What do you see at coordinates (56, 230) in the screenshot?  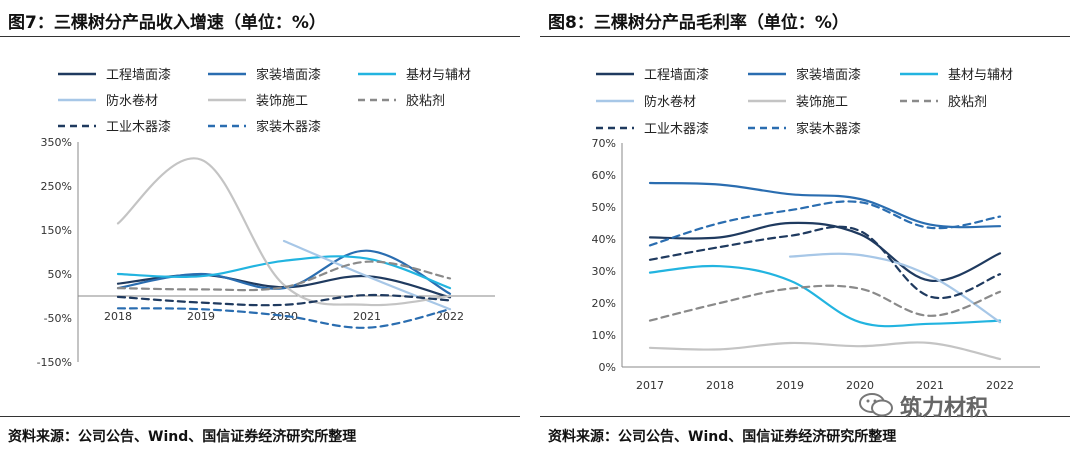 I see `y-tick-label: 150%` at bounding box center [56, 230].